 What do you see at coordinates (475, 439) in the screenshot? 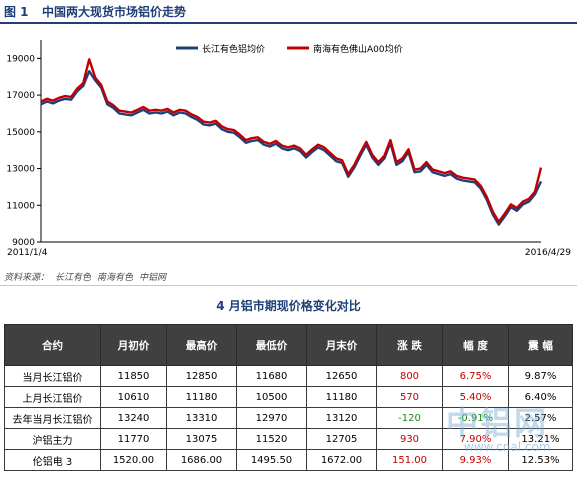
I see `table-cell: 7.90%` at bounding box center [475, 439].